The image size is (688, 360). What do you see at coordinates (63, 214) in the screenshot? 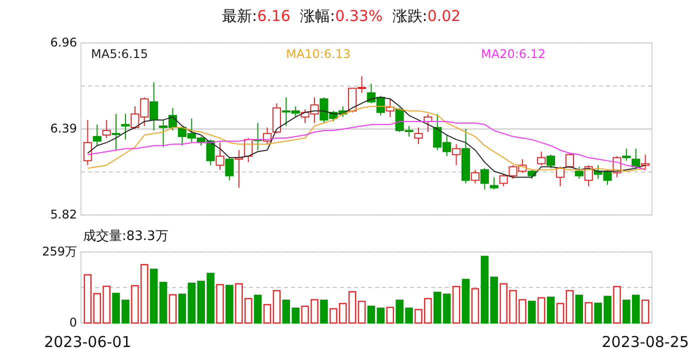
I see `y-tick-label: 5.82` at bounding box center [63, 214].